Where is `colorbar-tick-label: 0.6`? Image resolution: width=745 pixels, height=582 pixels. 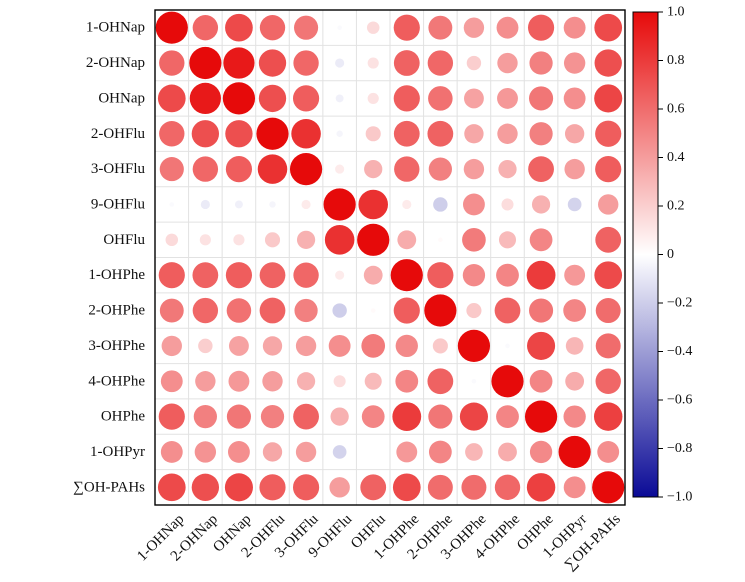 colorbar-tick-label: 0.6 is located at coordinates (676, 109).